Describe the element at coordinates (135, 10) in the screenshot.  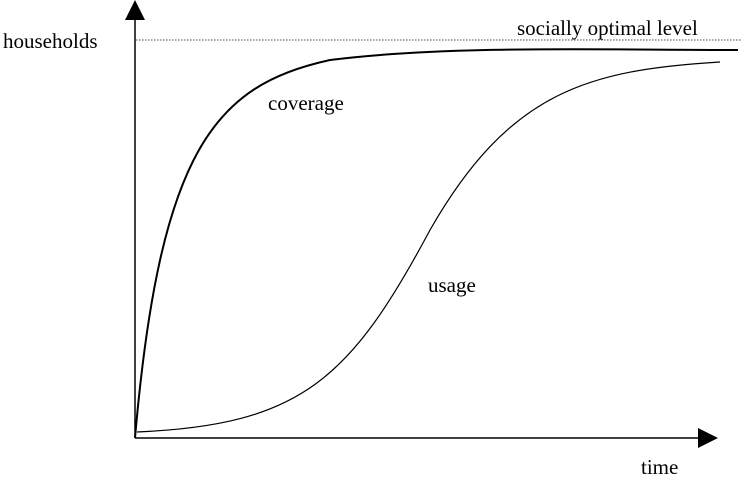
I see `y-axis-arrowhead` at that location.